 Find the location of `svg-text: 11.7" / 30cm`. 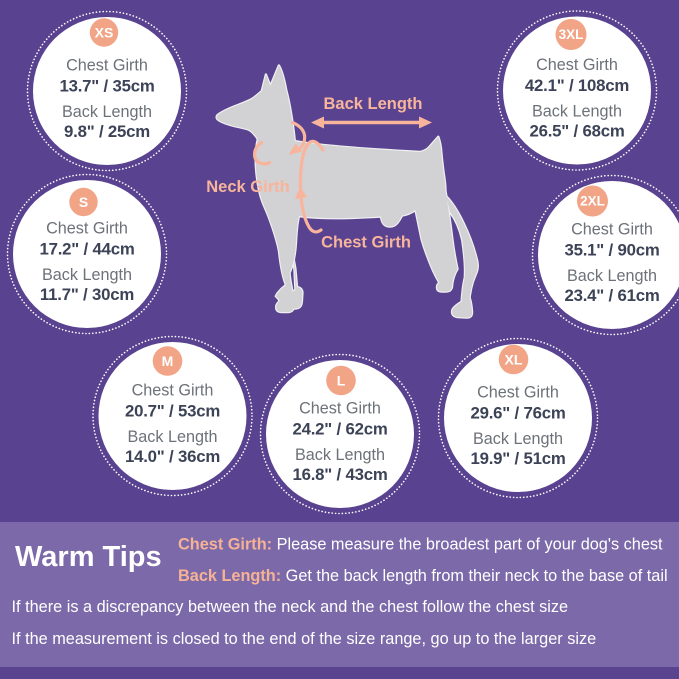

svg-text: 11.7" / 30cm is located at coordinates (87, 294).